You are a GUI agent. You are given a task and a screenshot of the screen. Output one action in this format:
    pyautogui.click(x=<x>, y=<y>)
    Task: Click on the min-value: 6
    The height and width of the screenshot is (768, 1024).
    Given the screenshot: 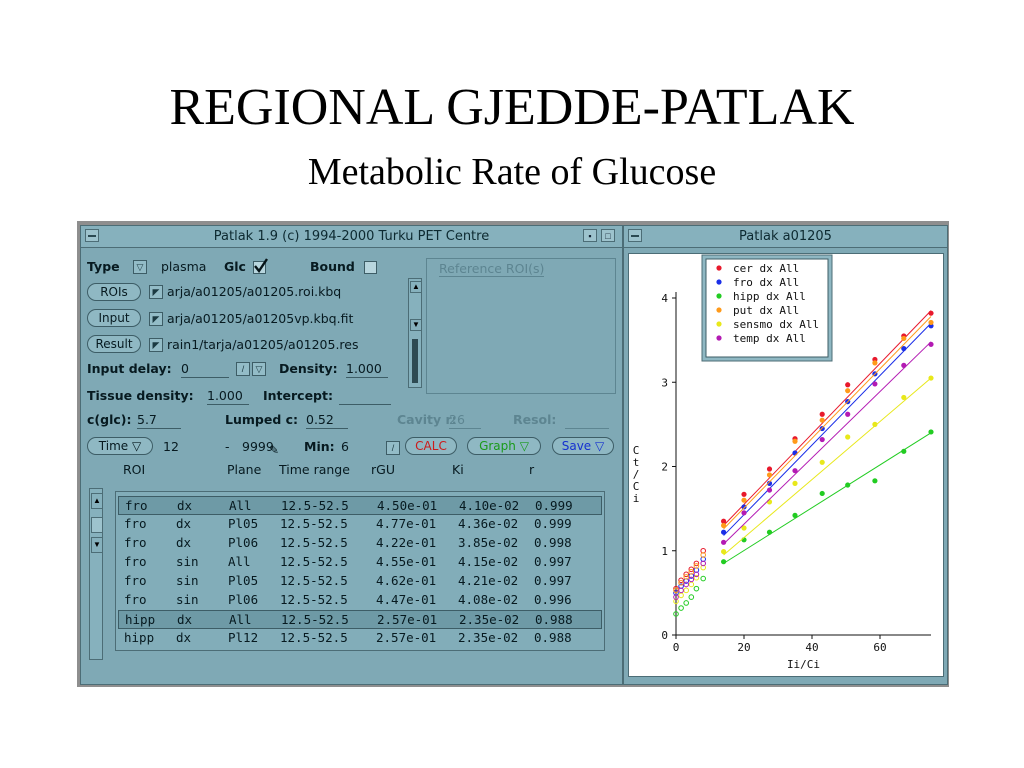 What is the action you would take?
    pyautogui.click(x=345, y=446)
    